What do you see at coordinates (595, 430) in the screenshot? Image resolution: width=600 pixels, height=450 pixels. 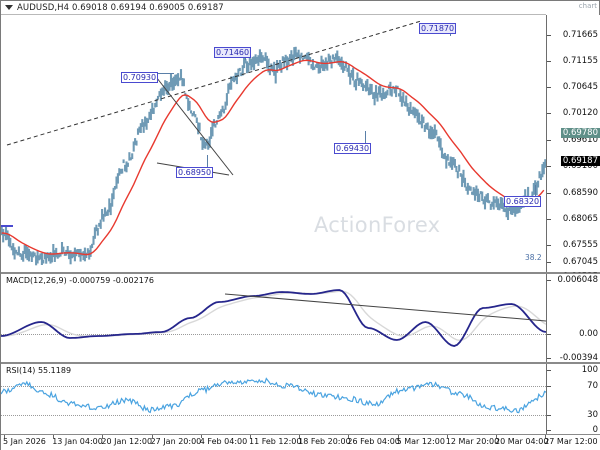 I see `rsi-tick-label: 0` at bounding box center [595, 430].